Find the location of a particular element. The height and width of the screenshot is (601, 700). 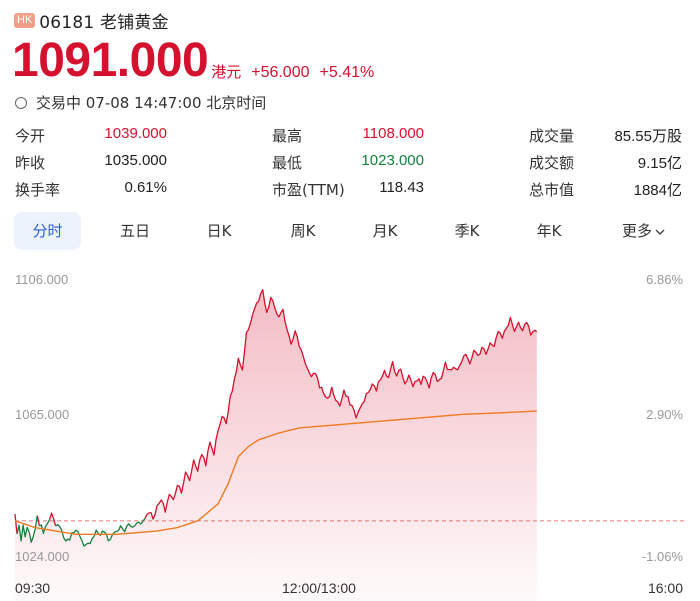

y-label-mid: 1065.000 is located at coordinates (42, 414).